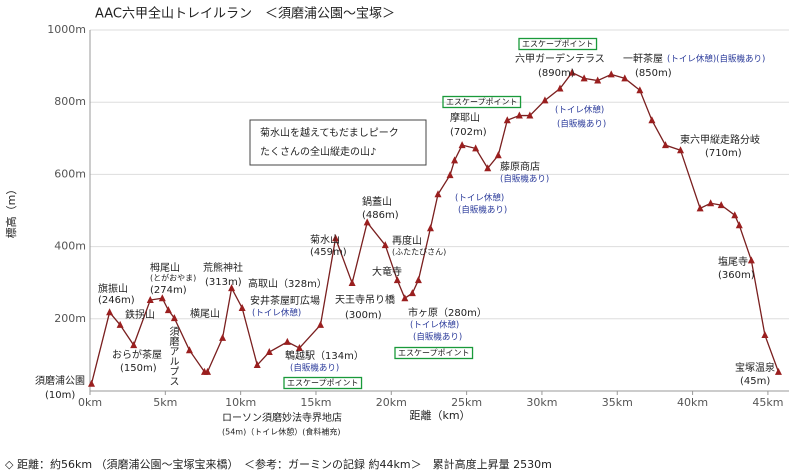 This screenshot has width=800, height=476. What do you see at coordinates (468, 132) in the screenshot?
I see `annotation: (702m)` at bounding box center [468, 132].